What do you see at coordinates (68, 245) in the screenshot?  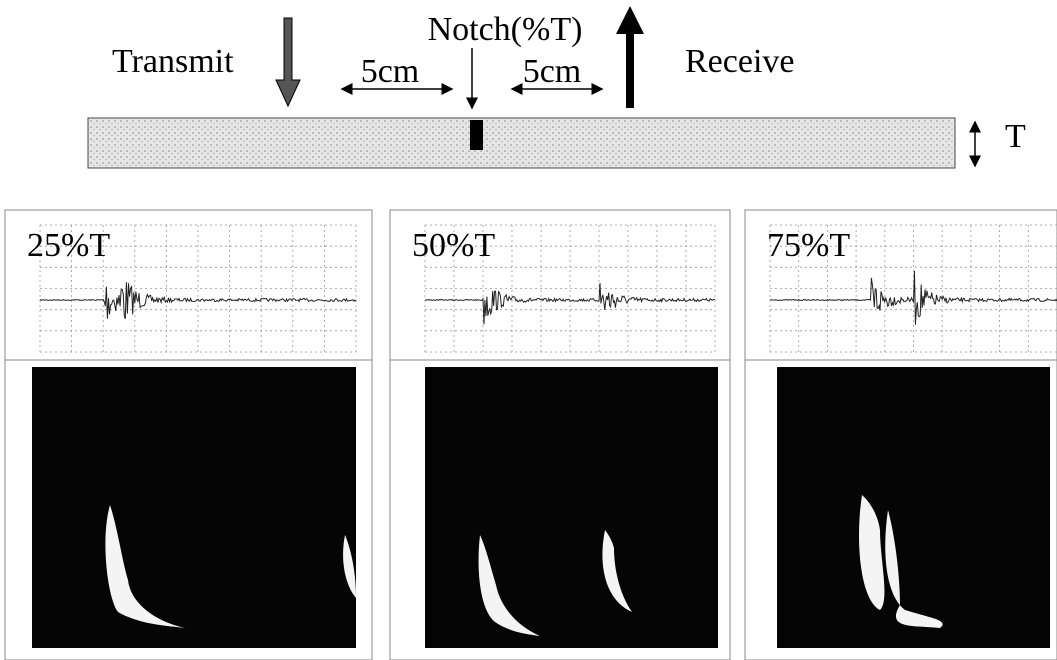 I see `panel-label: 25%T` at bounding box center [68, 245].